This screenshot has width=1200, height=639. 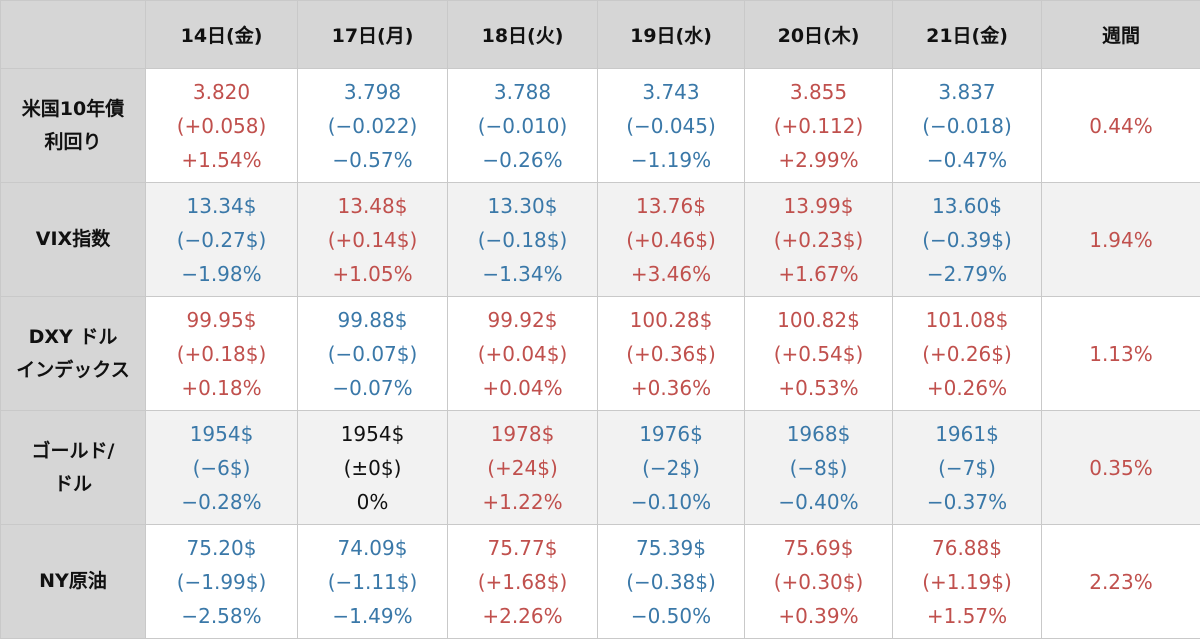 What do you see at coordinates (818, 274) in the screenshot?
I see `cell-pct: +1.67%` at bounding box center [818, 274].